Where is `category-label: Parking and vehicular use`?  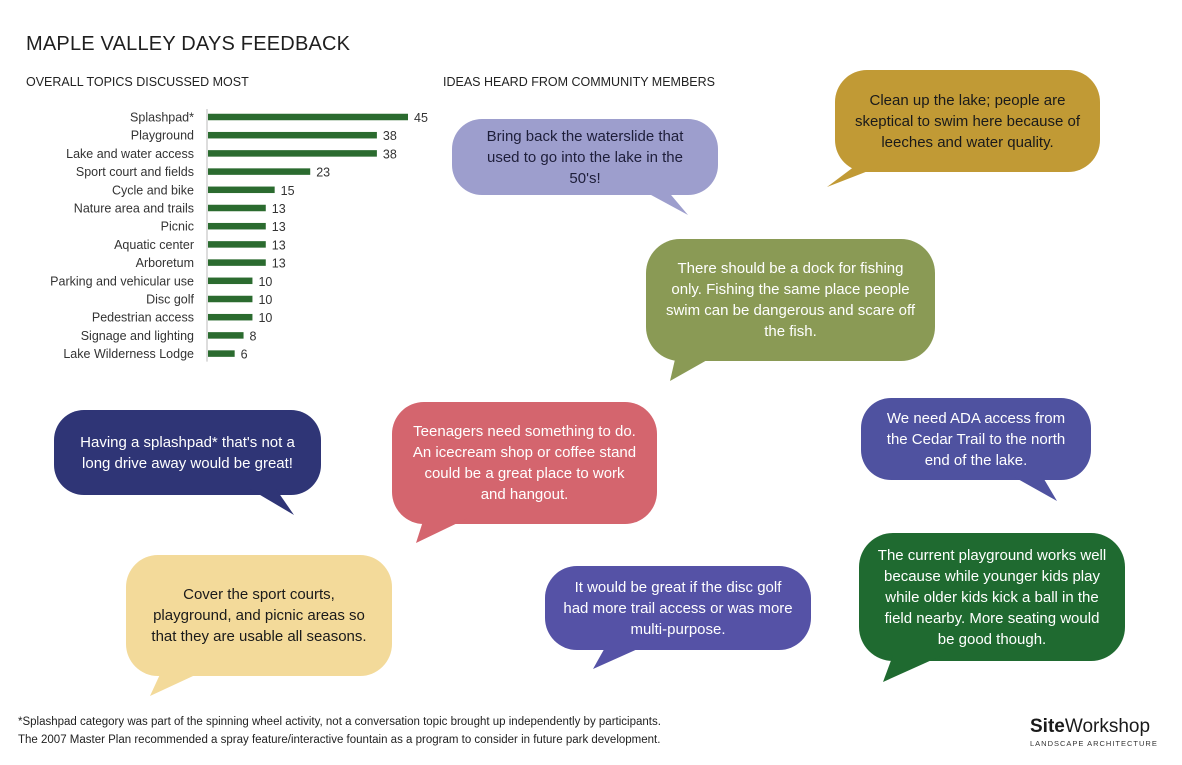 category-label: Parking and vehicular use is located at coordinates (122, 281).